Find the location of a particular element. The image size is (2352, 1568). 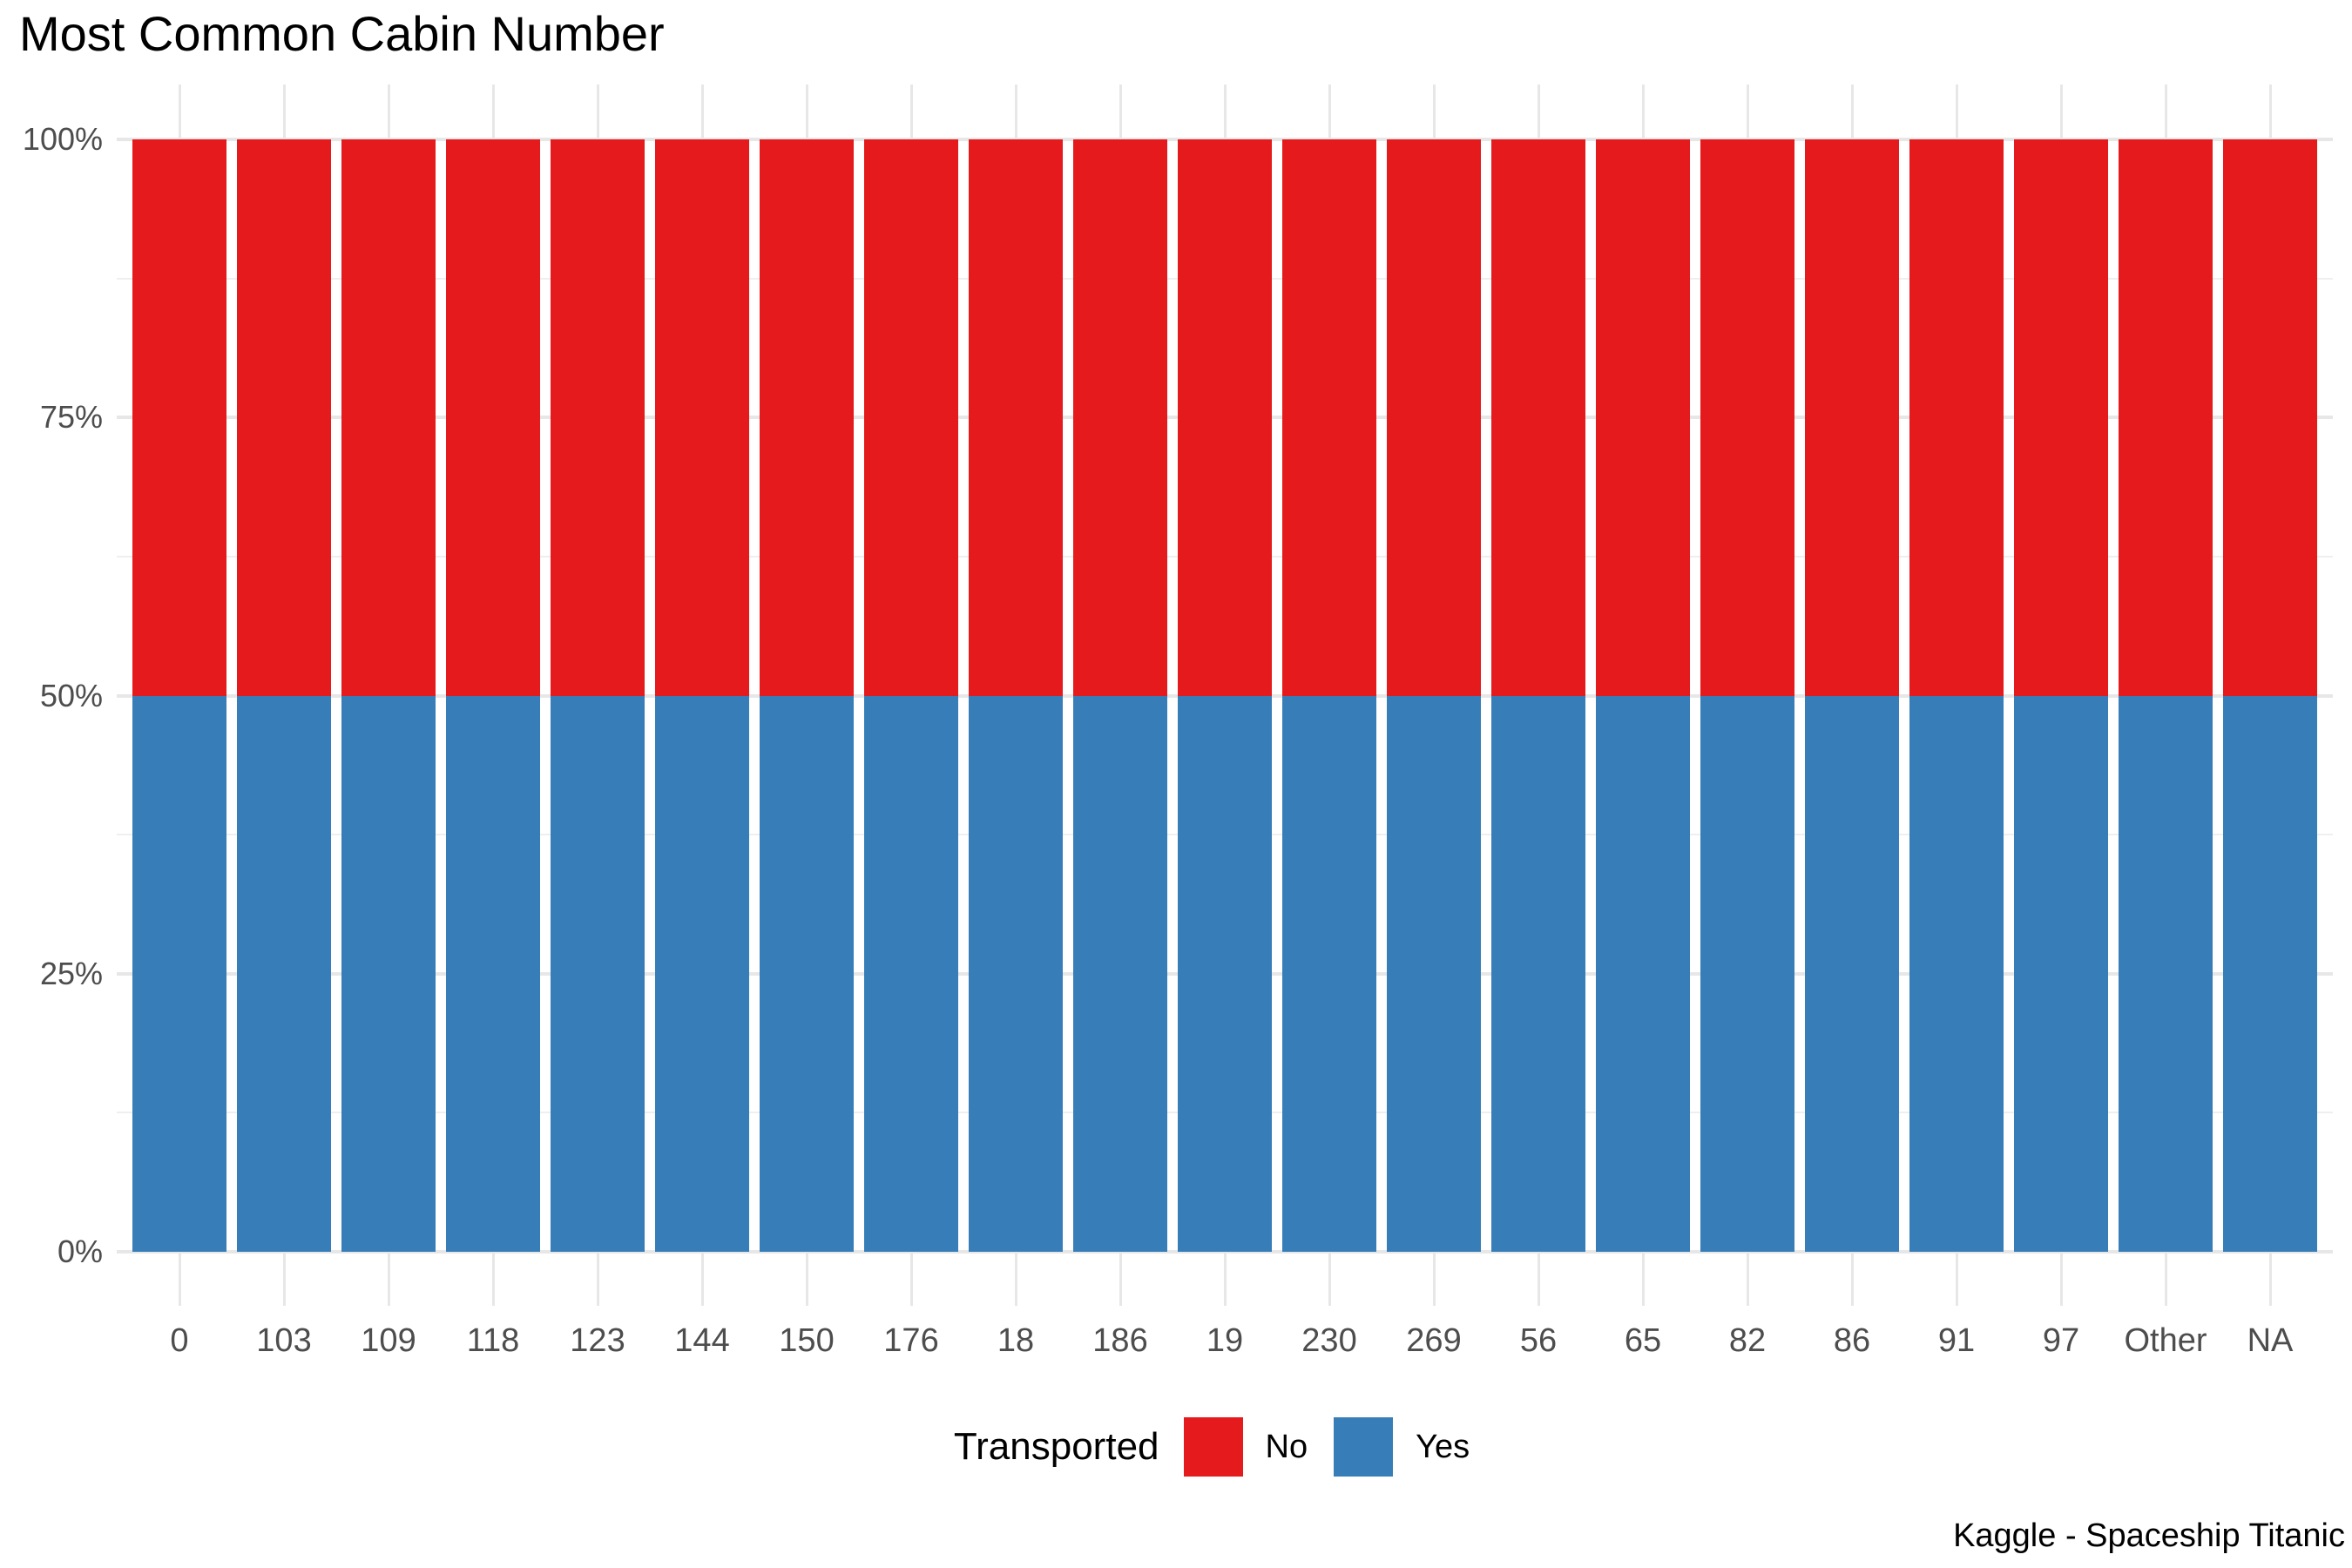

y-tick-label: 0% is located at coordinates (80, 1251).